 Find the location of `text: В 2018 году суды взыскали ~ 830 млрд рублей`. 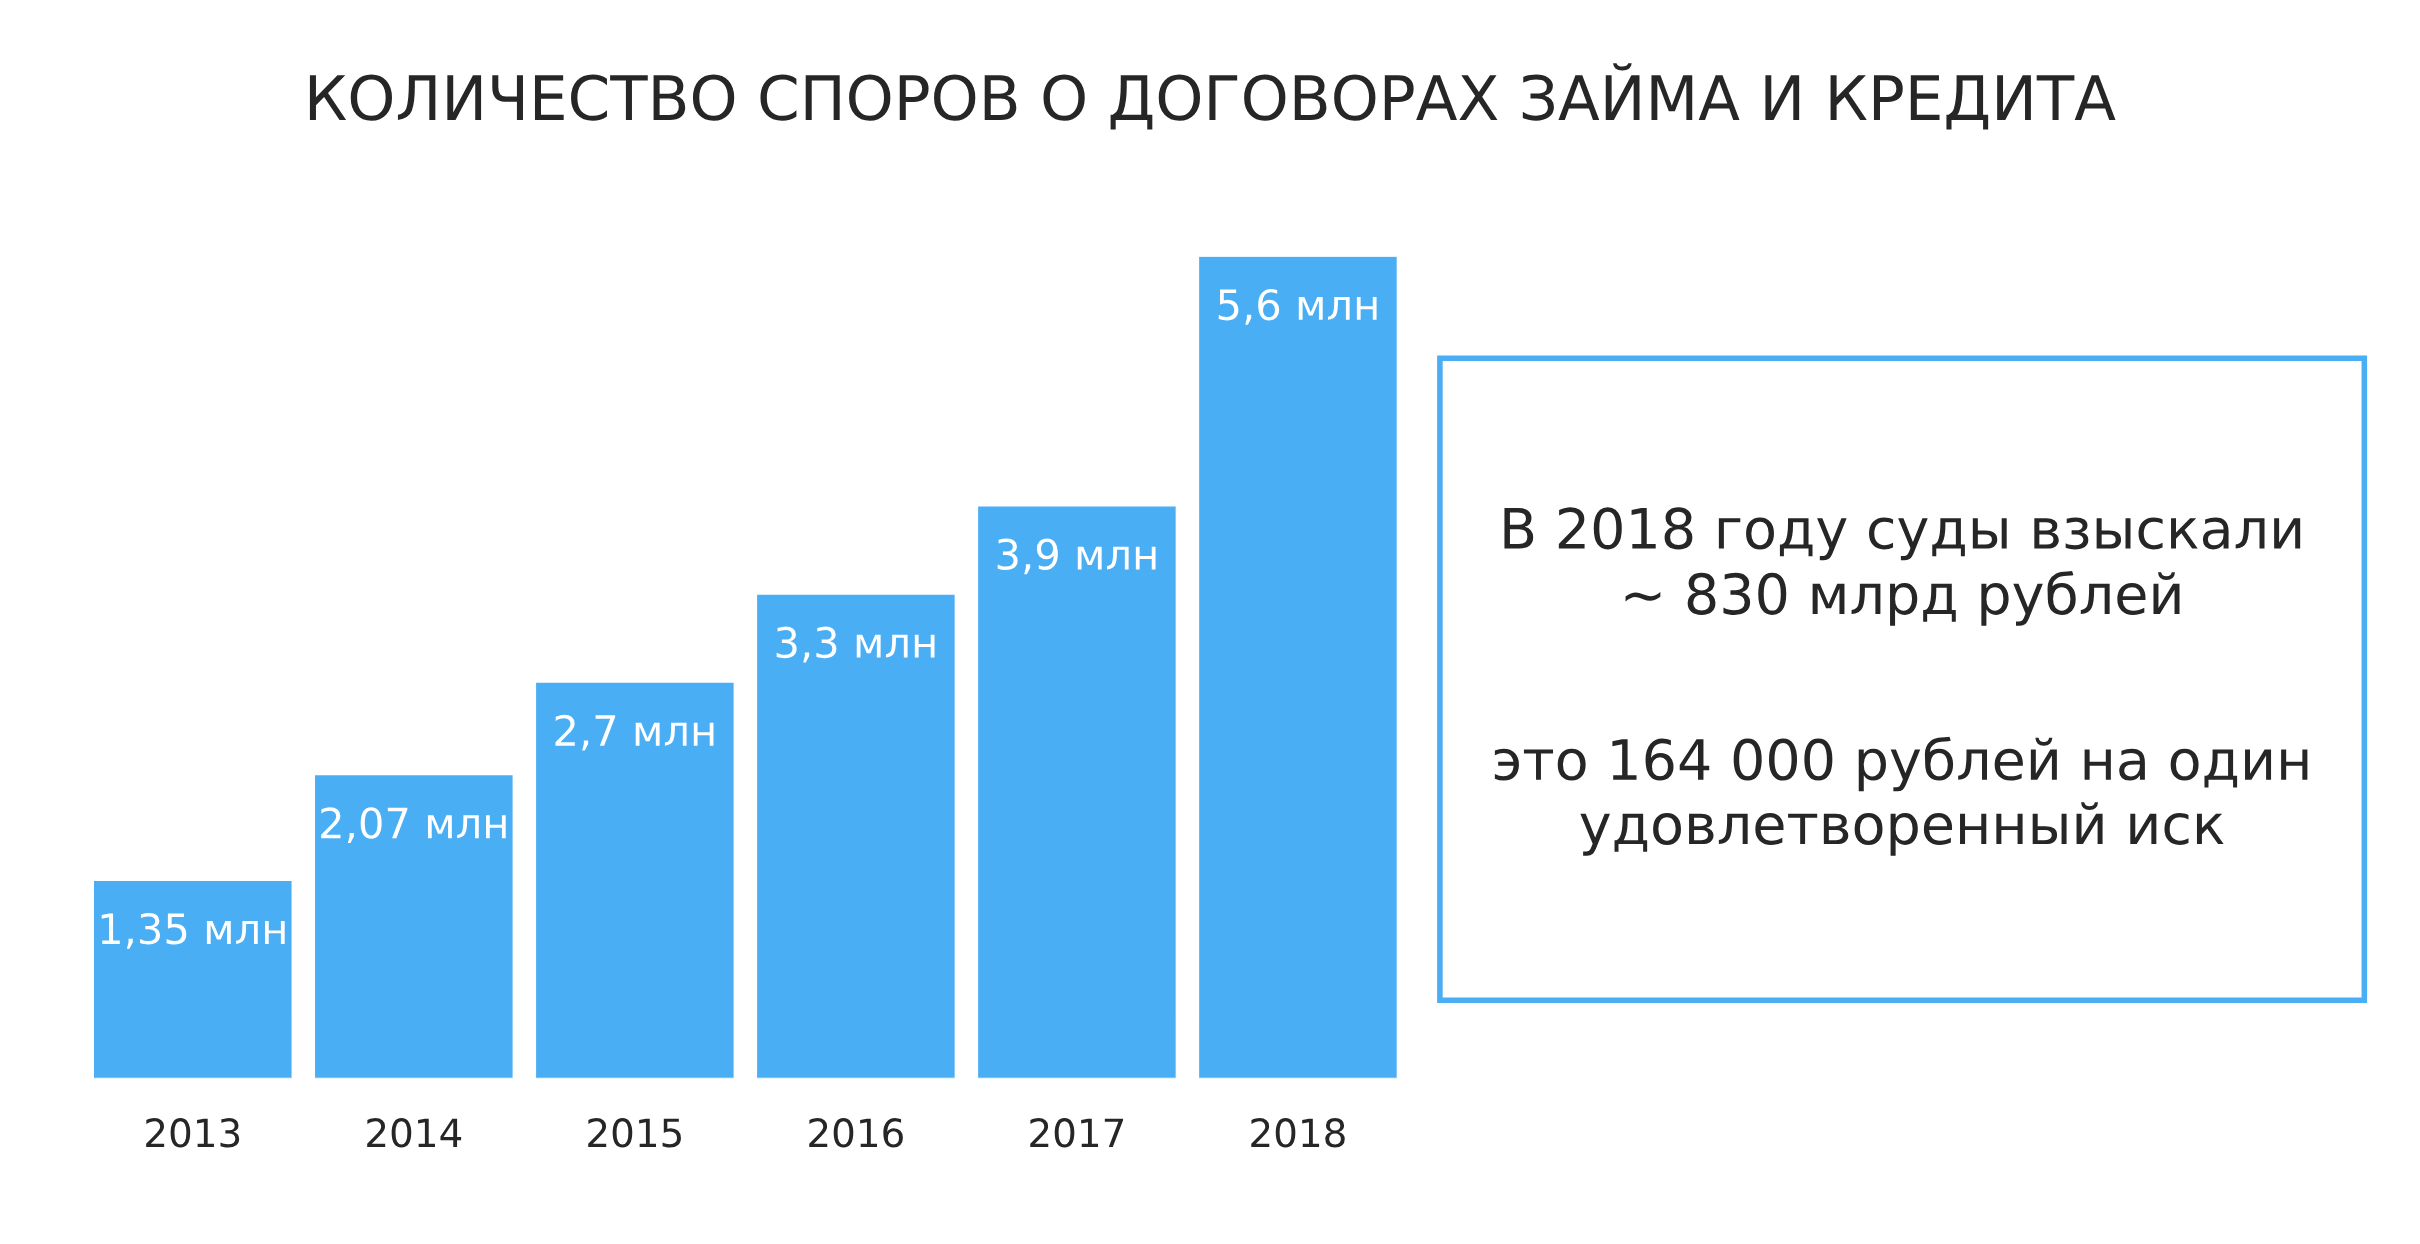

text: В 2018 году суды взыскали ~ 830 млрд рублей is located at coordinates (1902, 566).